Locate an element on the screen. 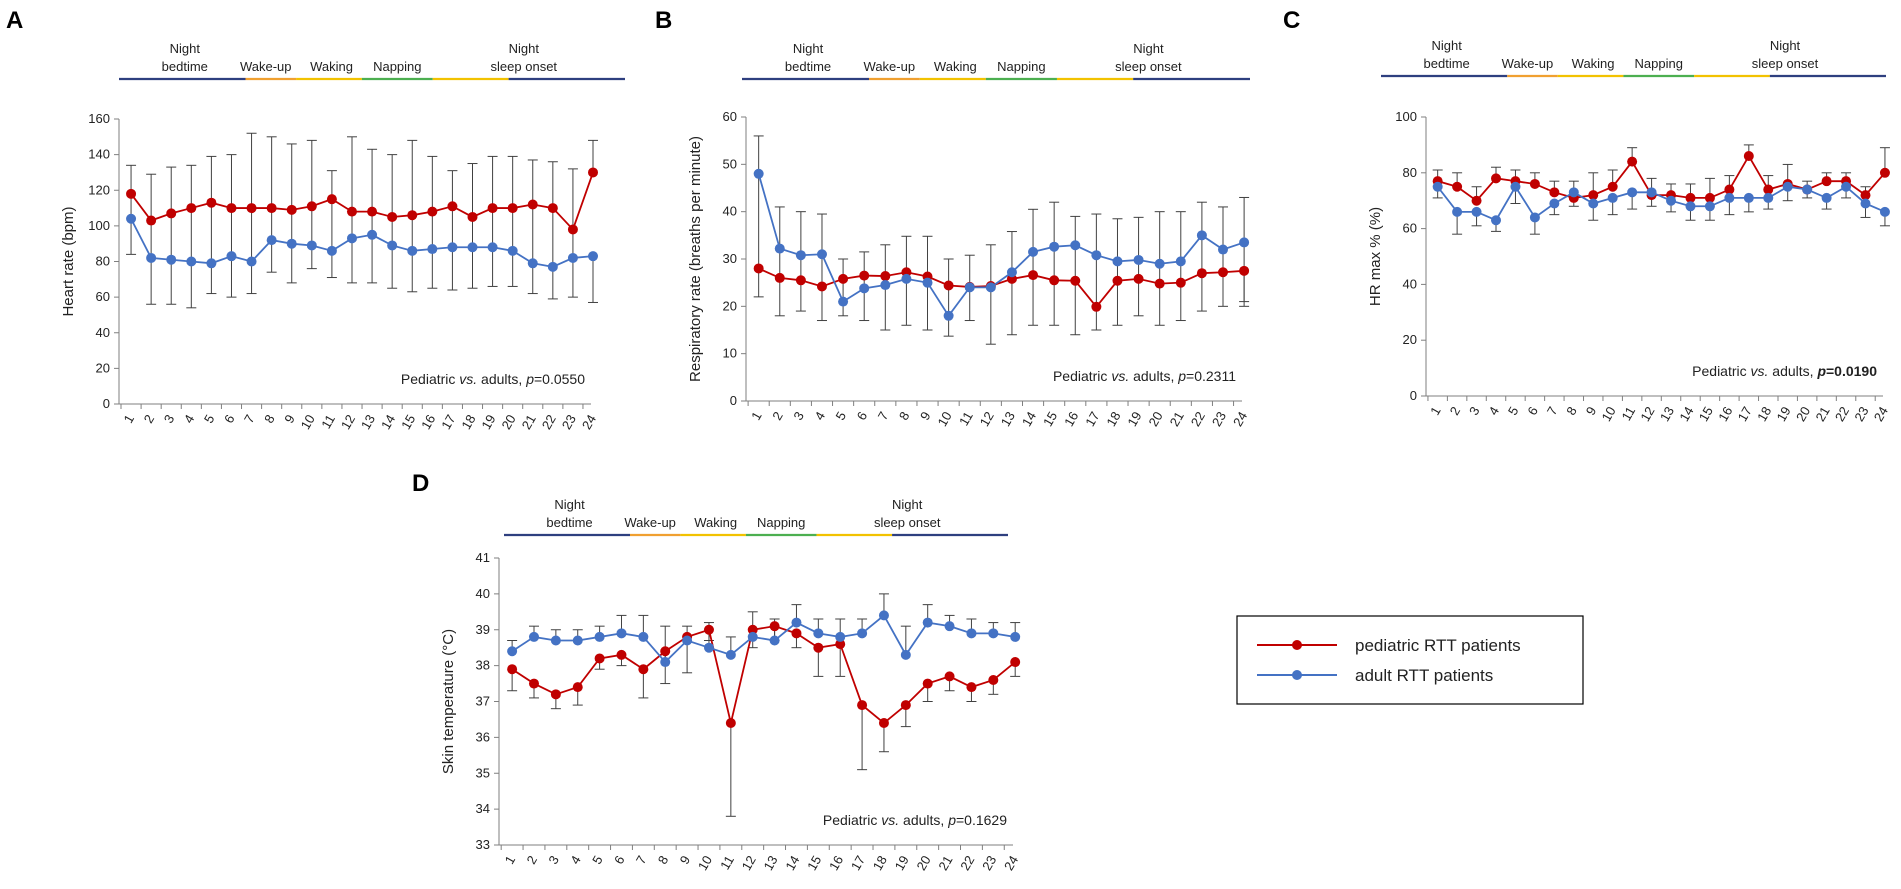 The height and width of the screenshot is (889, 1901). y-tick-label: 20 is located at coordinates (103, 367).